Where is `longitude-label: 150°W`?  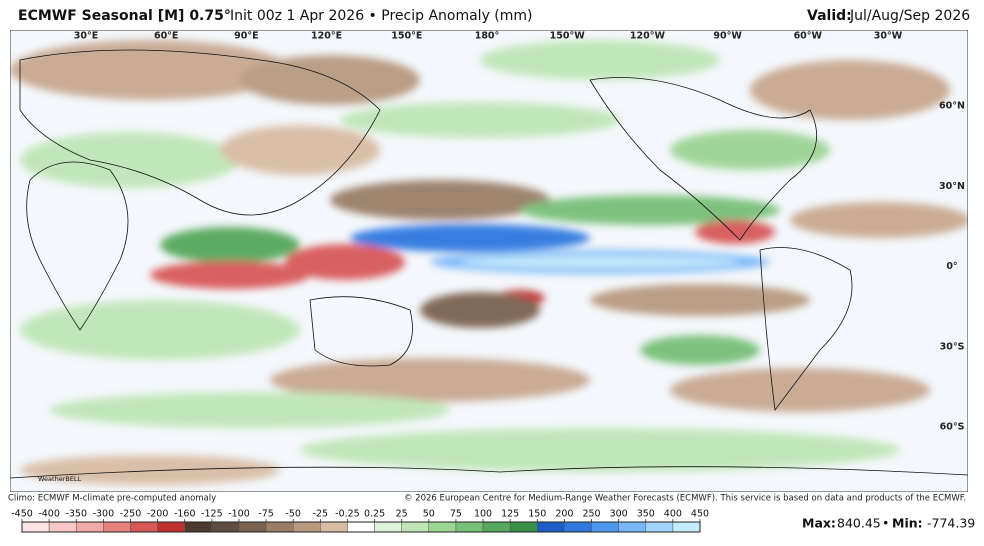 longitude-label: 150°W is located at coordinates (568, 36).